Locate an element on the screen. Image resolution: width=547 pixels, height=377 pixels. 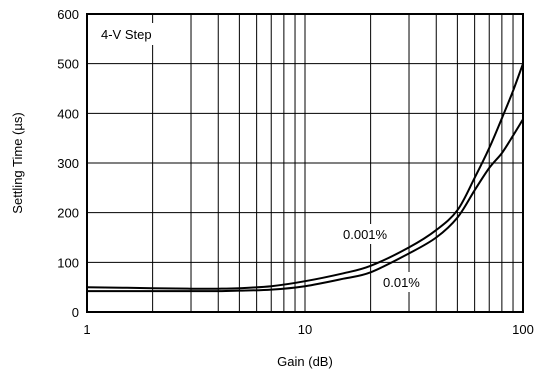
series-label-0001: 0.001% is located at coordinates (365, 234).